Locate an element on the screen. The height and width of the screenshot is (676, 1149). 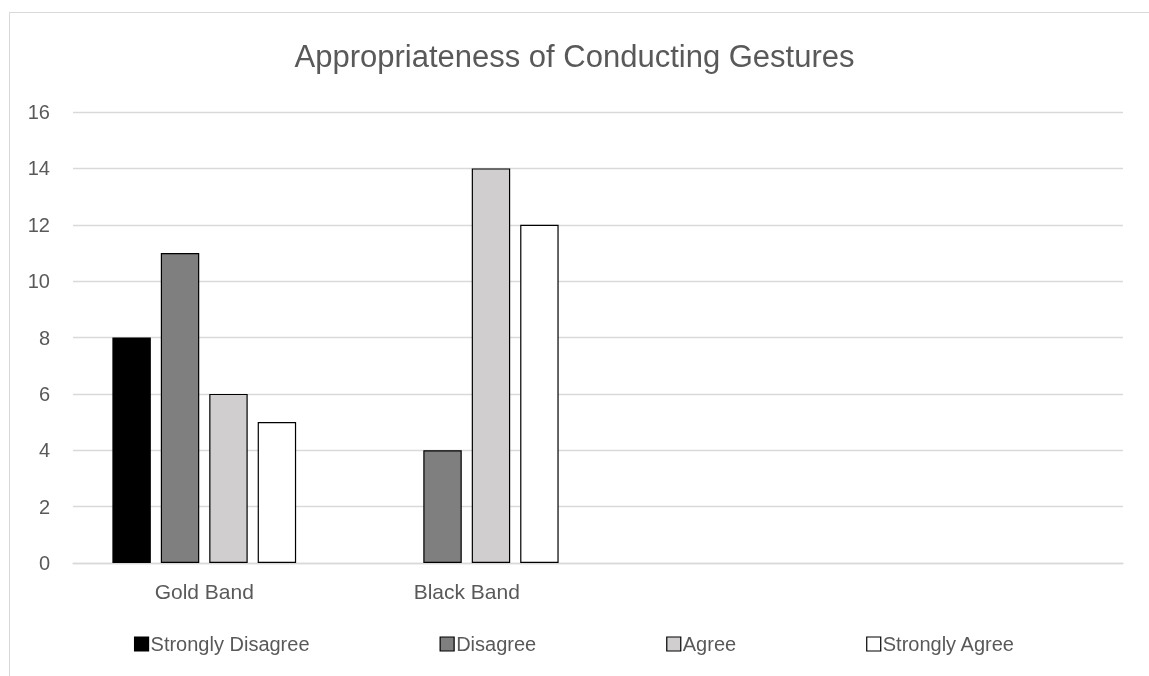
y-tick-label: 0 is located at coordinates (44, 563).